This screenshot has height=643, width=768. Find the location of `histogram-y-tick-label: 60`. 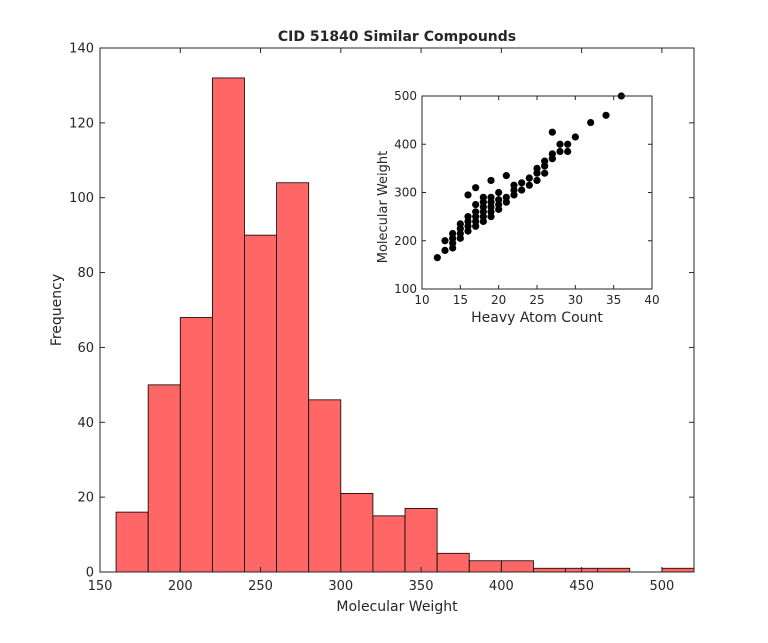

histogram-y-tick-label: 60 is located at coordinates (85, 348).